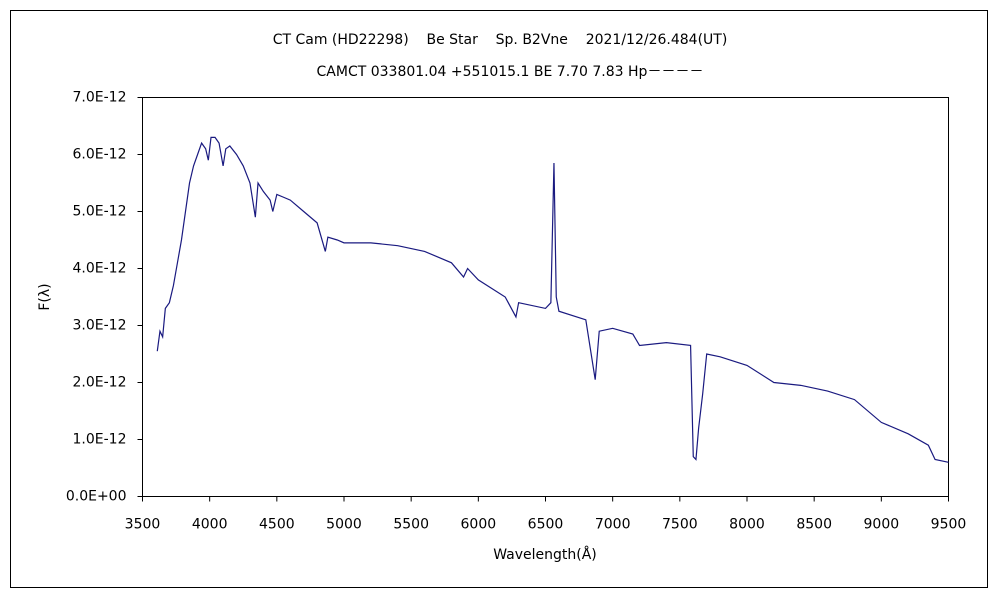 This screenshot has height=600, width=1000. Describe the element at coordinates (747, 525) in the screenshot. I see `x-tick-label: 8000` at that location.